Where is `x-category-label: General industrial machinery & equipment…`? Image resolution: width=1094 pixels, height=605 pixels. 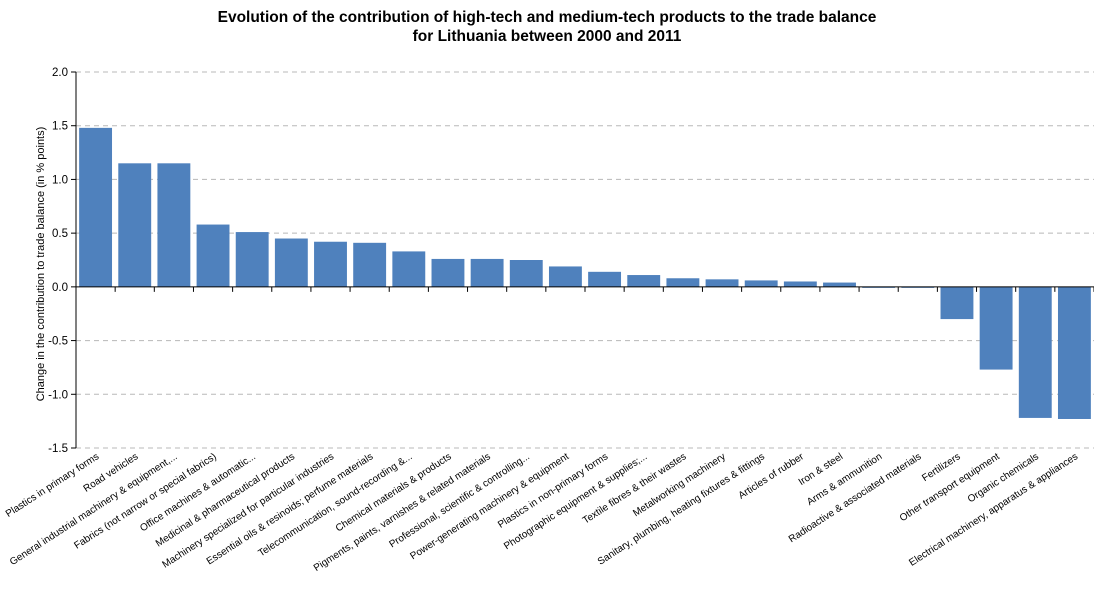 x-category-label: General industrial machinery & equipment… is located at coordinates (93, 509).